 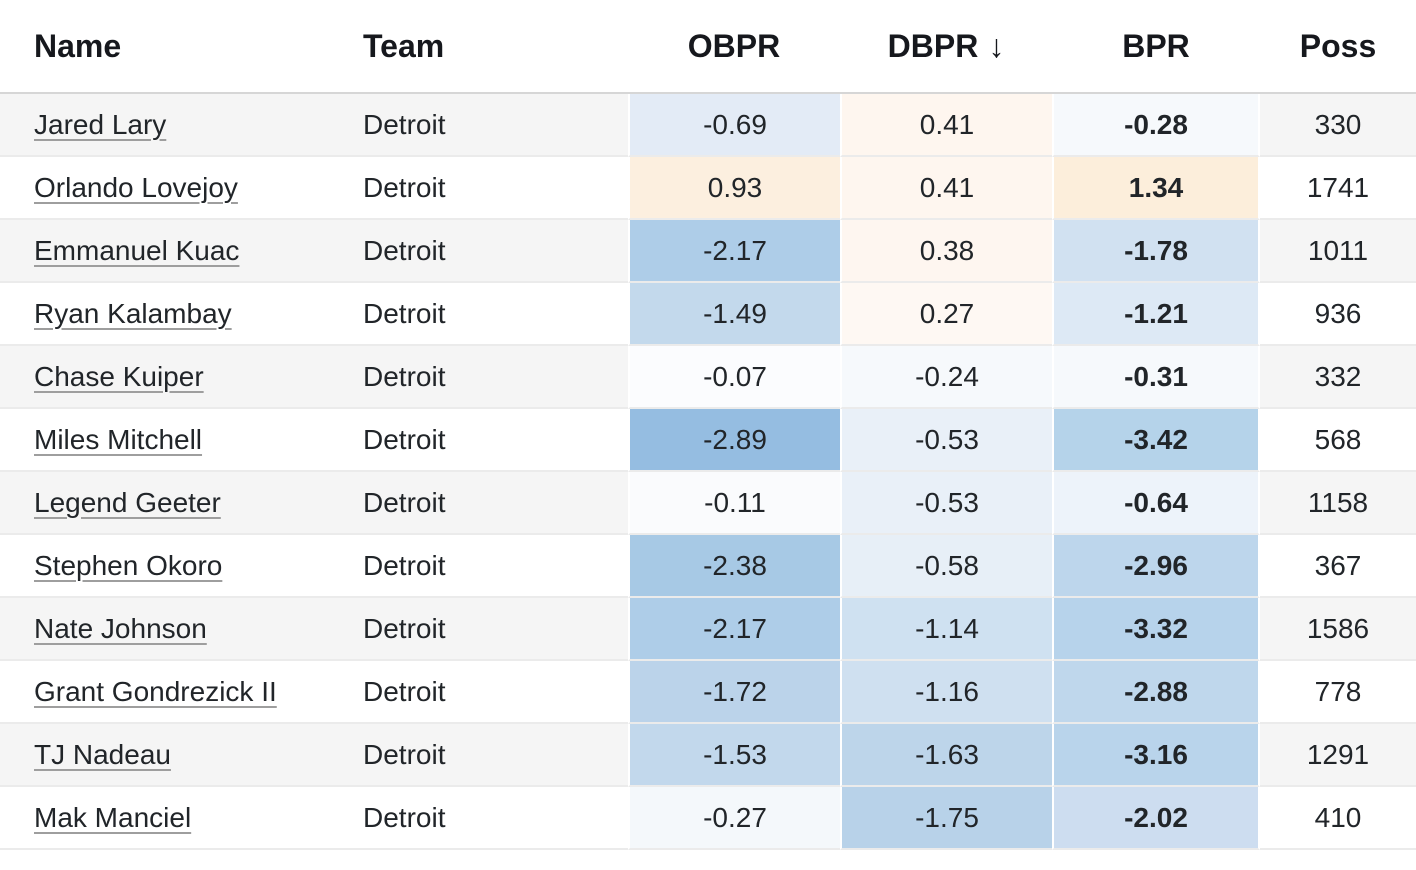 I want to click on player-link: Legend Geeter, so click(x=127, y=502).